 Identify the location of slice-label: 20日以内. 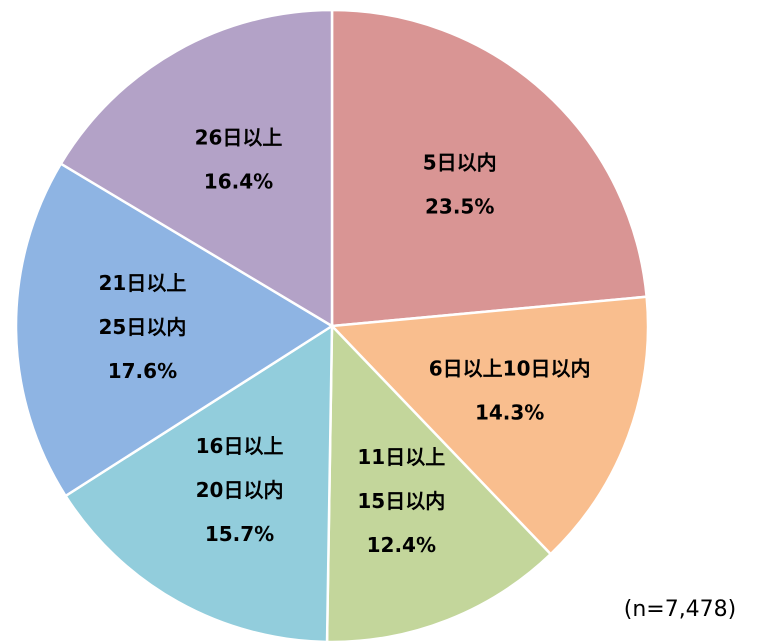
(240, 490).